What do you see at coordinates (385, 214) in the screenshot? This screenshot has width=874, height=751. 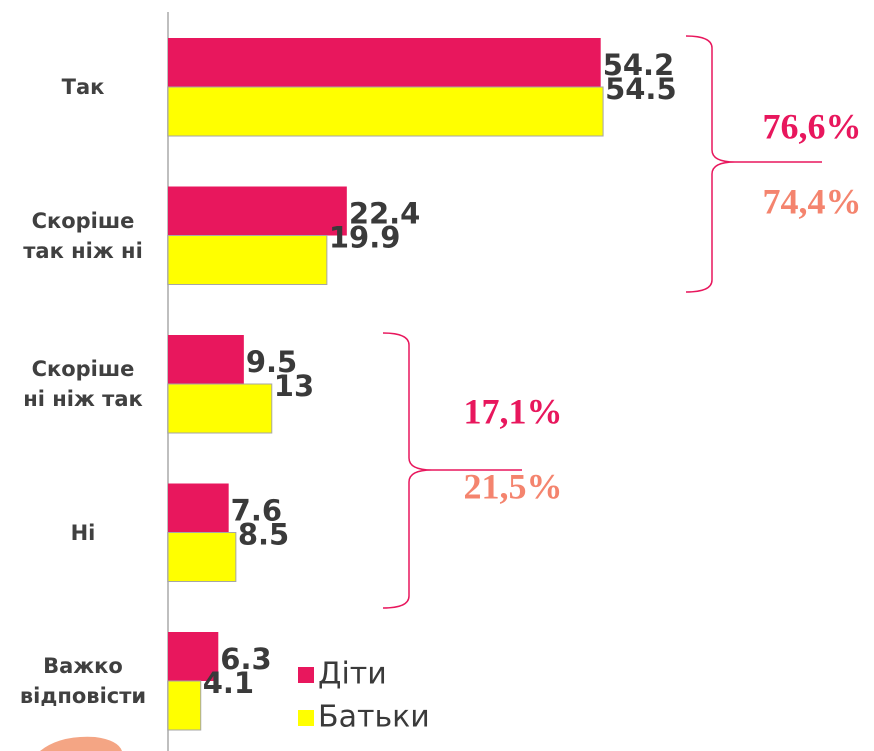 I see `value-label: 22.4` at bounding box center [385, 214].